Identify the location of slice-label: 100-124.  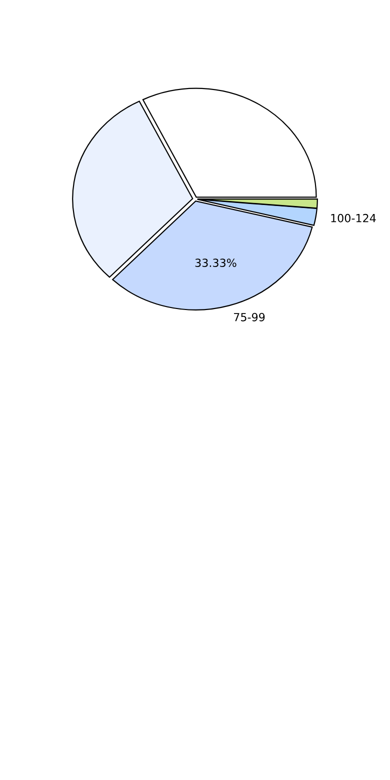
(353, 218).